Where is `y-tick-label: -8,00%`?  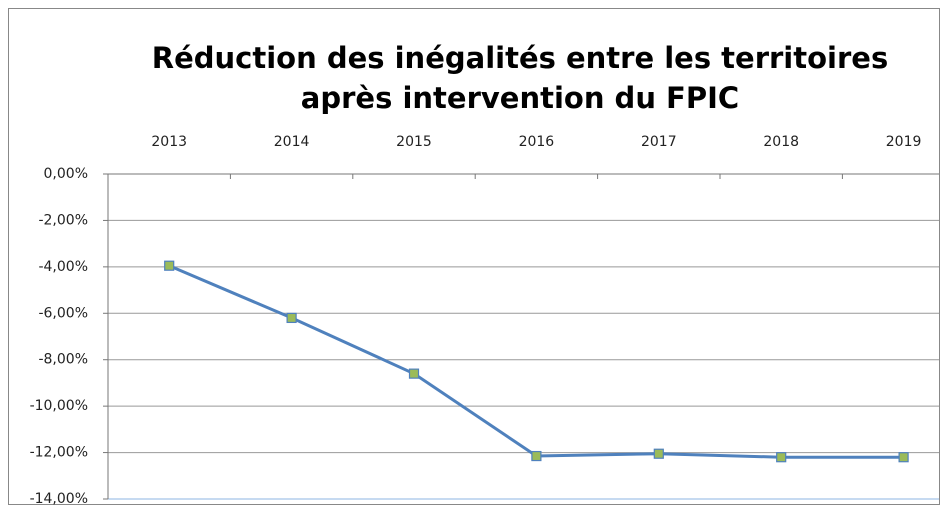
y-tick-label: -8,00% is located at coordinates (63, 360).